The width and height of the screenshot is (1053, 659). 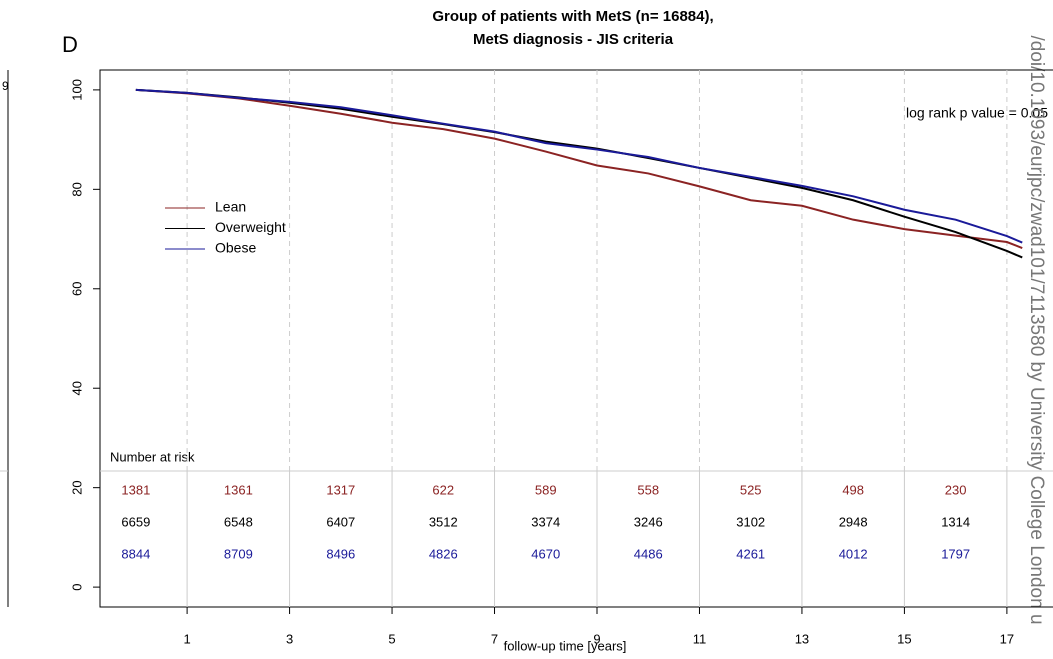 What do you see at coordinates (70, 44) in the screenshot?
I see `panel-label: D` at bounding box center [70, 44].